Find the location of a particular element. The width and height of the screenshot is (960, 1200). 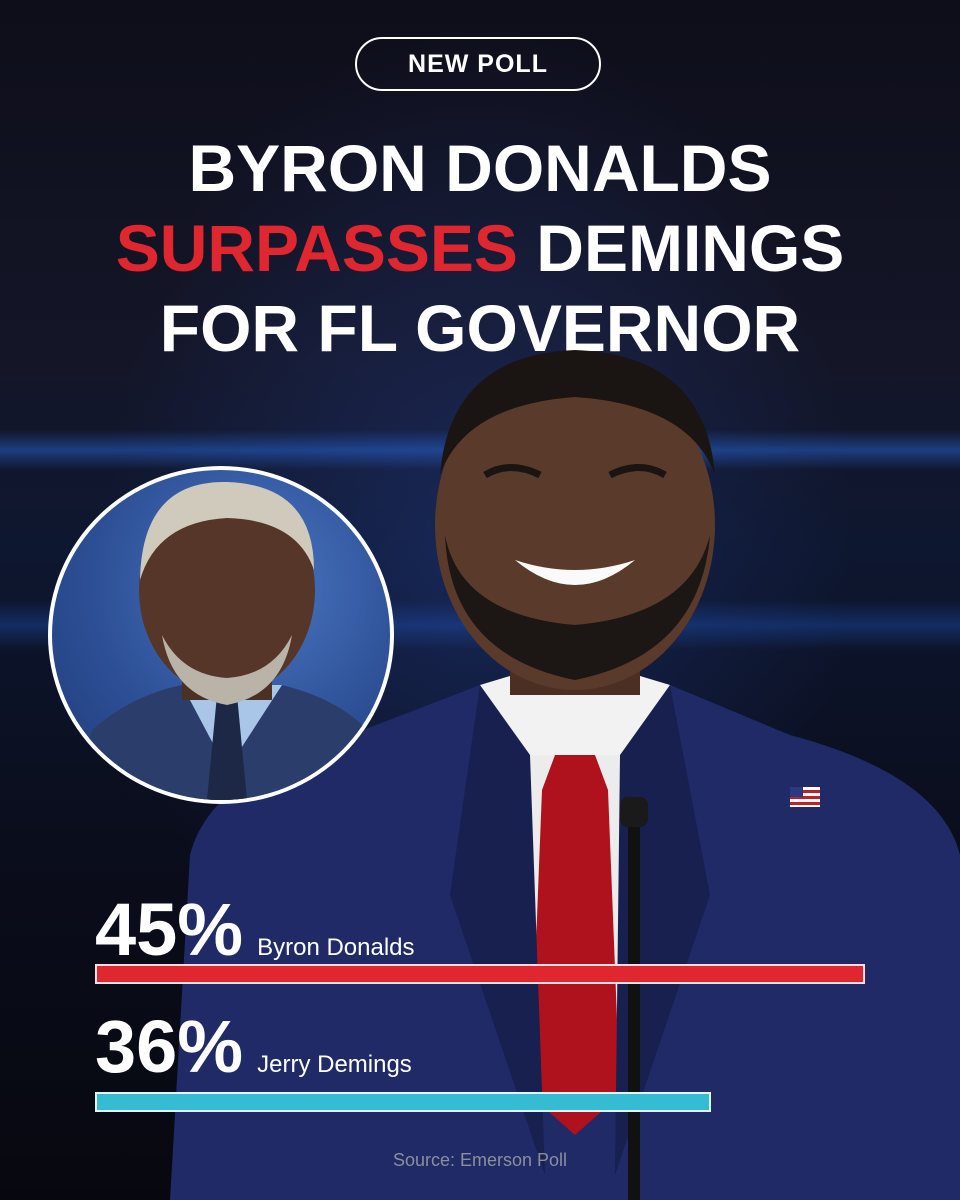

headline-highlight: SURPASSES is located at coordinates (316, 248).